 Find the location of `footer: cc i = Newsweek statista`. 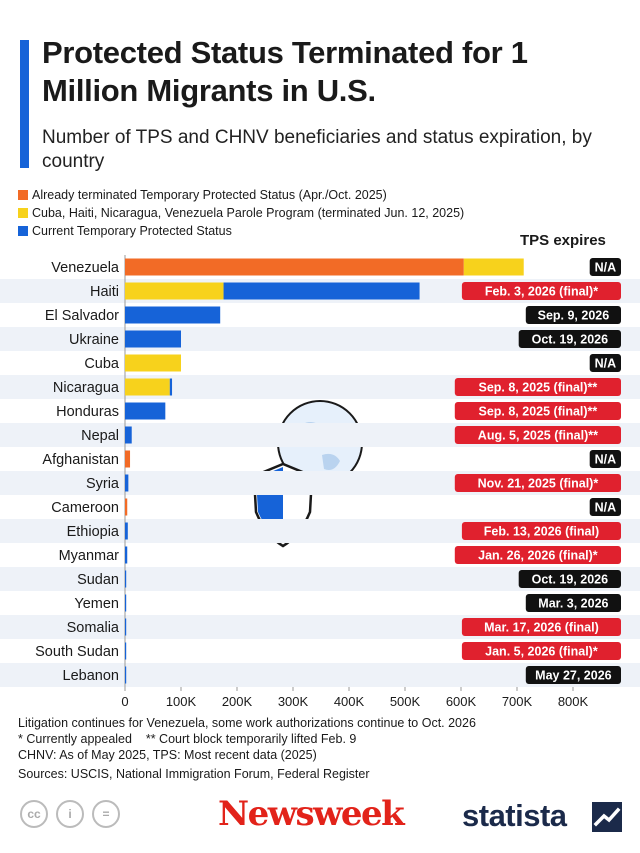

footer: cc i = Newsweek statista is located at coordinates (320, 821).